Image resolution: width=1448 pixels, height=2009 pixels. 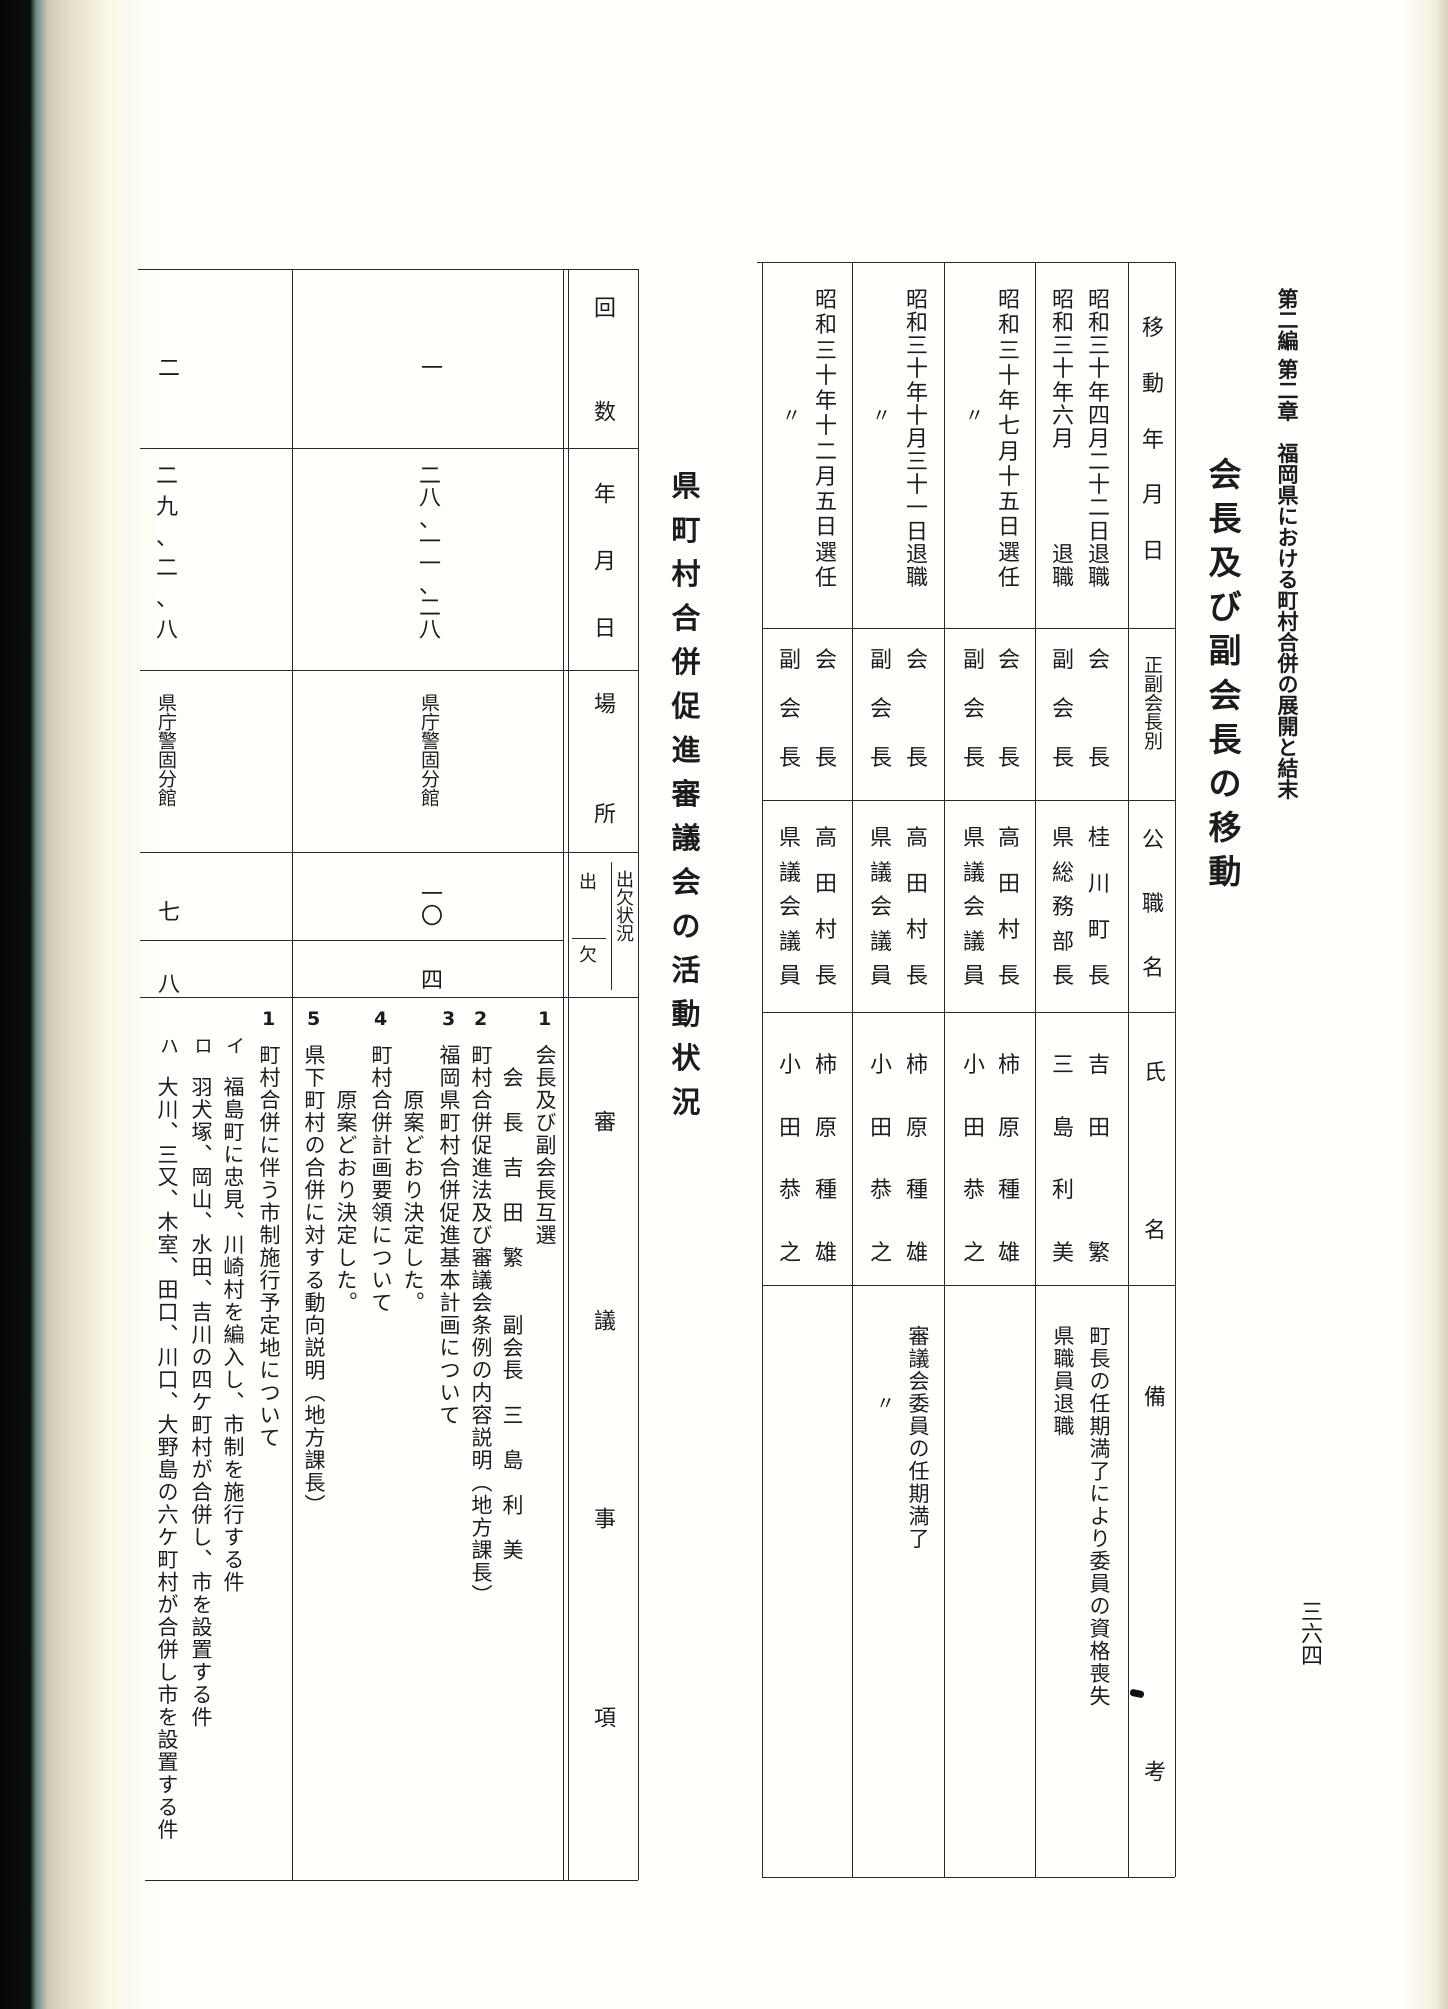 I want to click on header-items-4: 項, so click(x=602, y=1717).